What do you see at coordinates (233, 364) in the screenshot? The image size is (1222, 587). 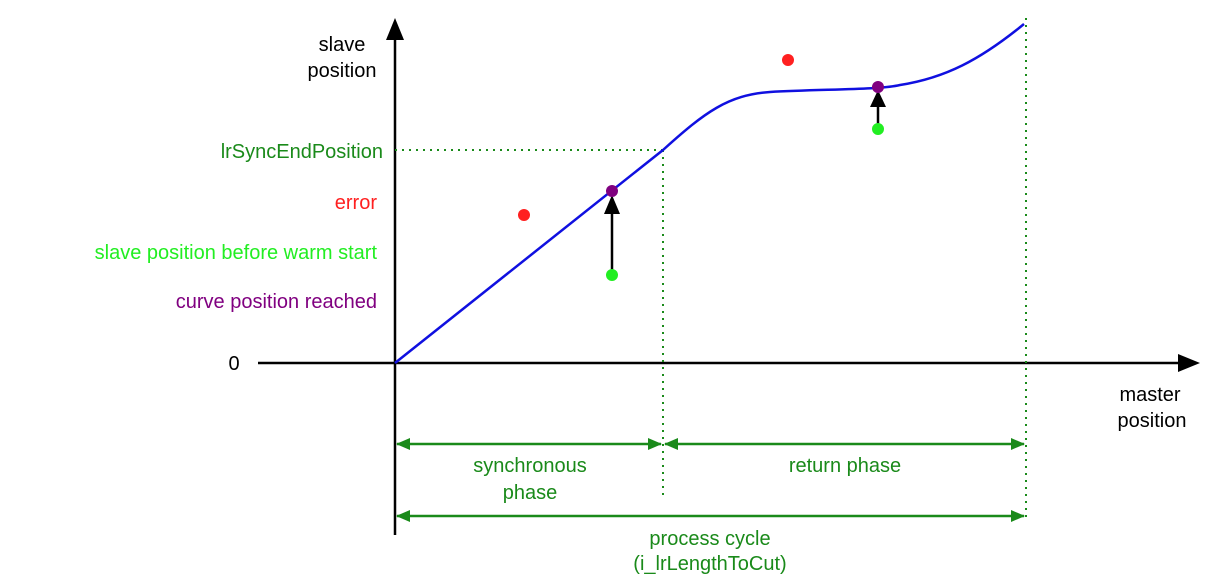 I see `origin-label: 0` at bounding box center [233, 364].